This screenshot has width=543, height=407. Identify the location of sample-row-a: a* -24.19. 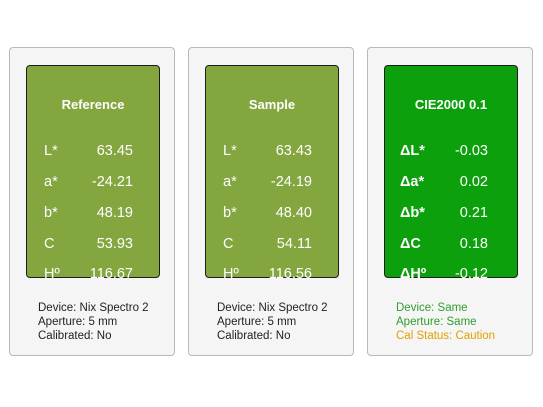
(272, 182).